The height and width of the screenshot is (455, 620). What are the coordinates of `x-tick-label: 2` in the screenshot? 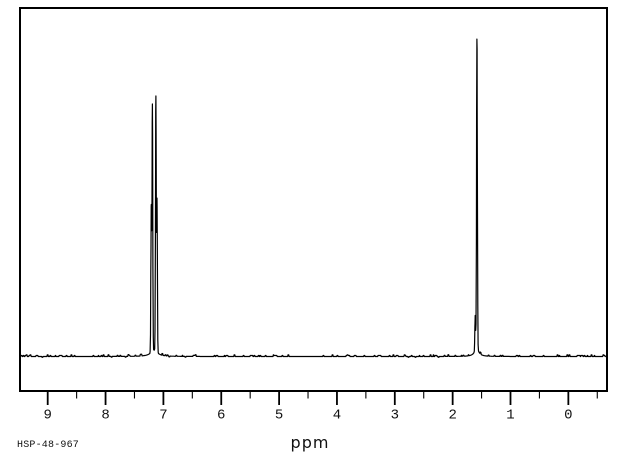 It's located at (452, 416).